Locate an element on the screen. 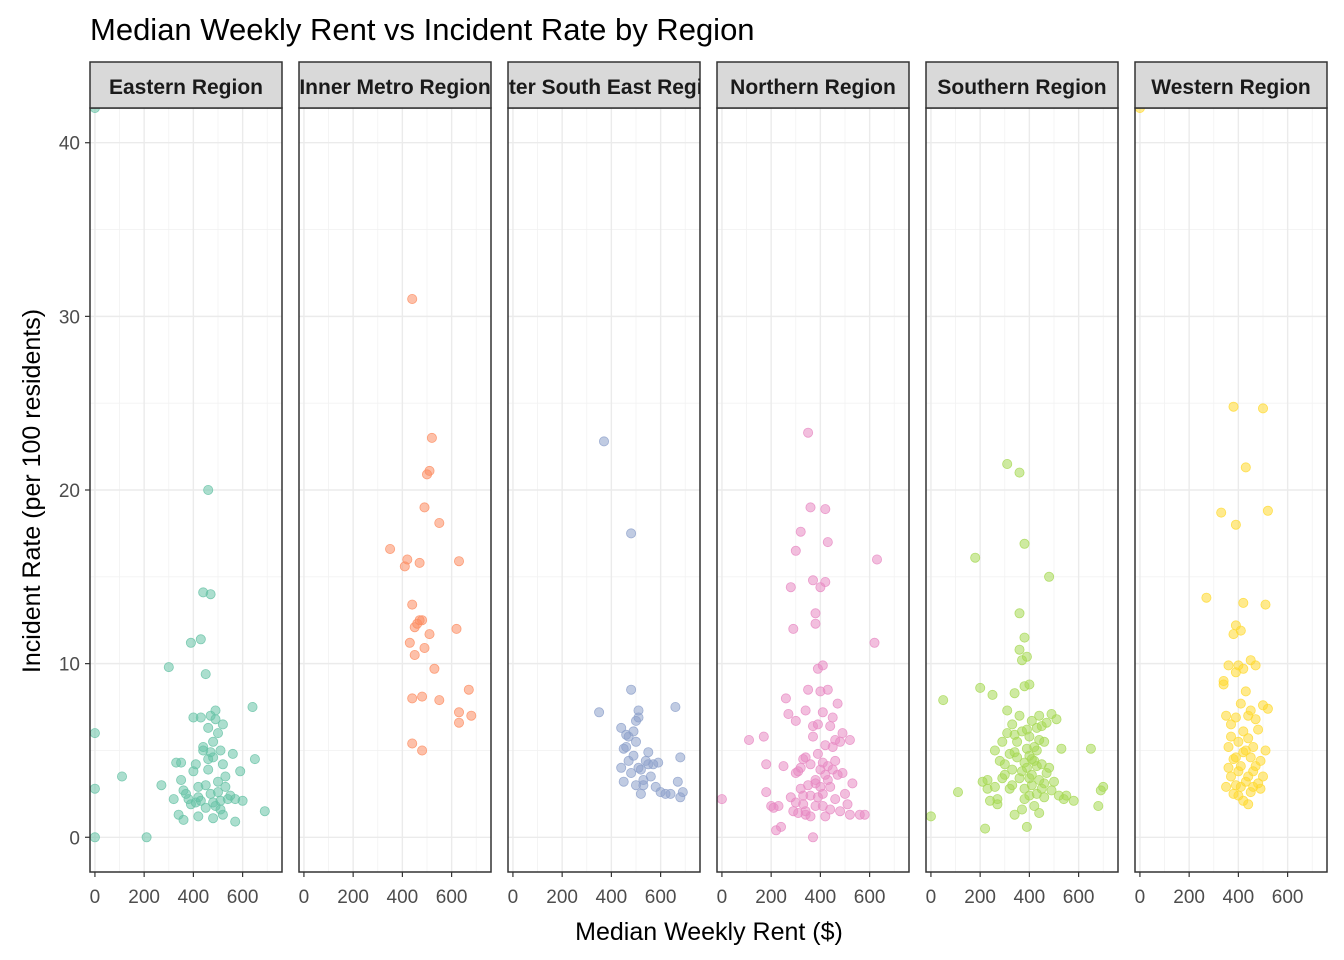  facet-strip-label: Inner Metro Region is located at coordinates (394, 87).